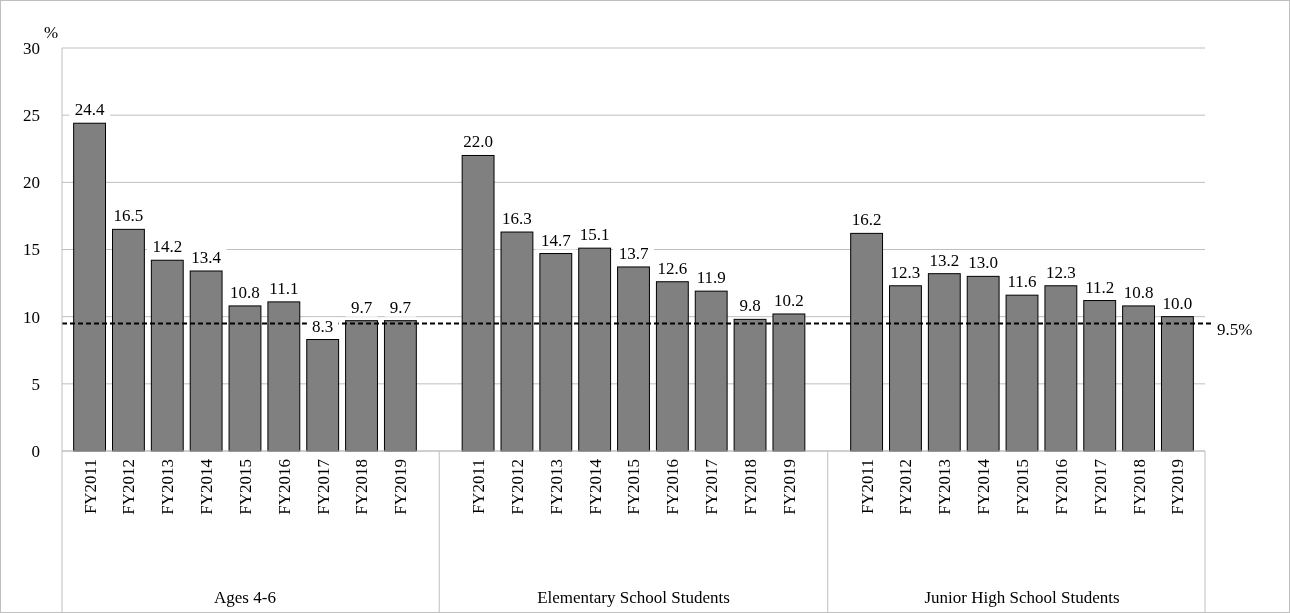 Image resolution: width=1290 pixels, height=613 pixels. What do you see at coordinates (1235, 330) in the screenshot?
I see `ref-line-label: 9.5%` at bounding box center [1235, 330].